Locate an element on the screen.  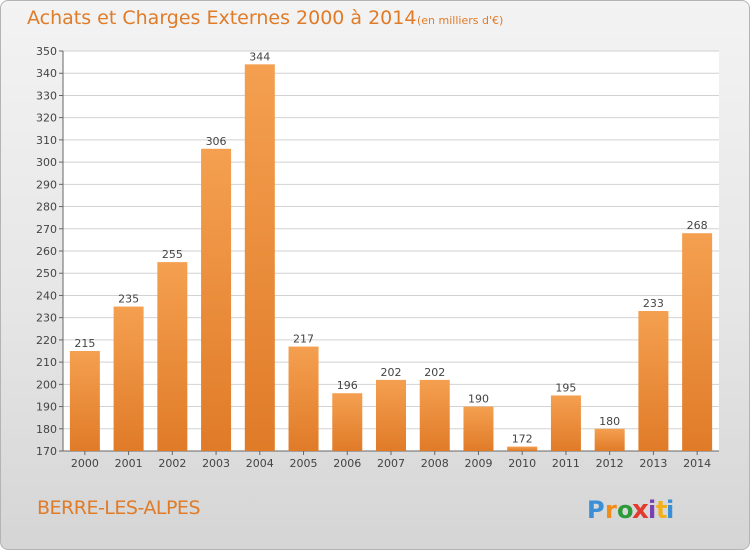
x-tick-label-2008: 2008 is located at coordinates (435, 463).